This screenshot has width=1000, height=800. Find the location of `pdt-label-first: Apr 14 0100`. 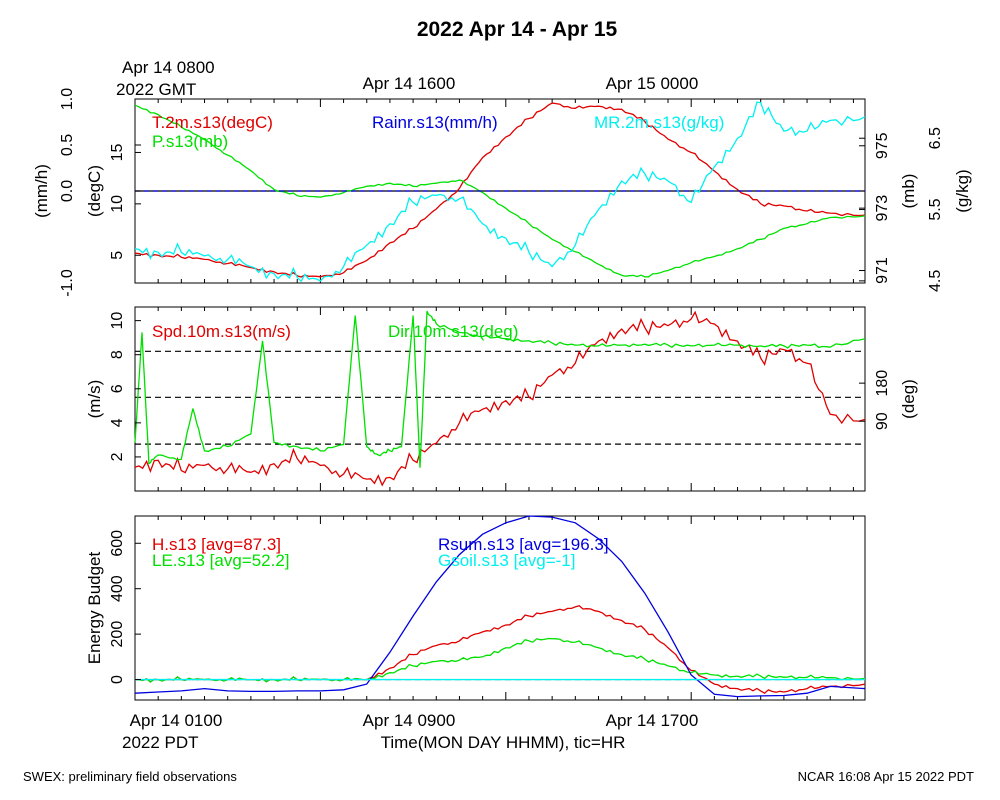

pdt-label-first: Apr 14 0100 is located at coordinates (176, 720).